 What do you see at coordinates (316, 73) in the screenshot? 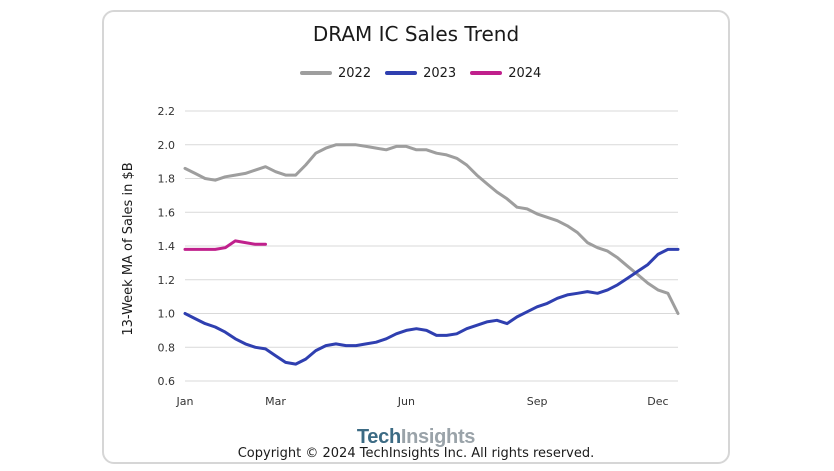
I see `legend-swatch-2022` at bounding box center [316, 73].